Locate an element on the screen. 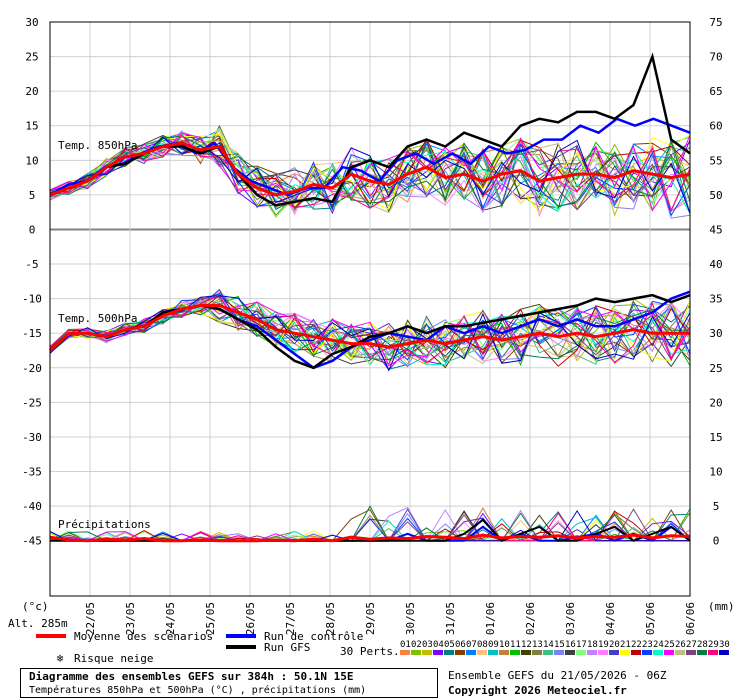 Image resolution: width=740 pixels, height=700 pixels. mean-500-line is located at coordinates (369, 328).